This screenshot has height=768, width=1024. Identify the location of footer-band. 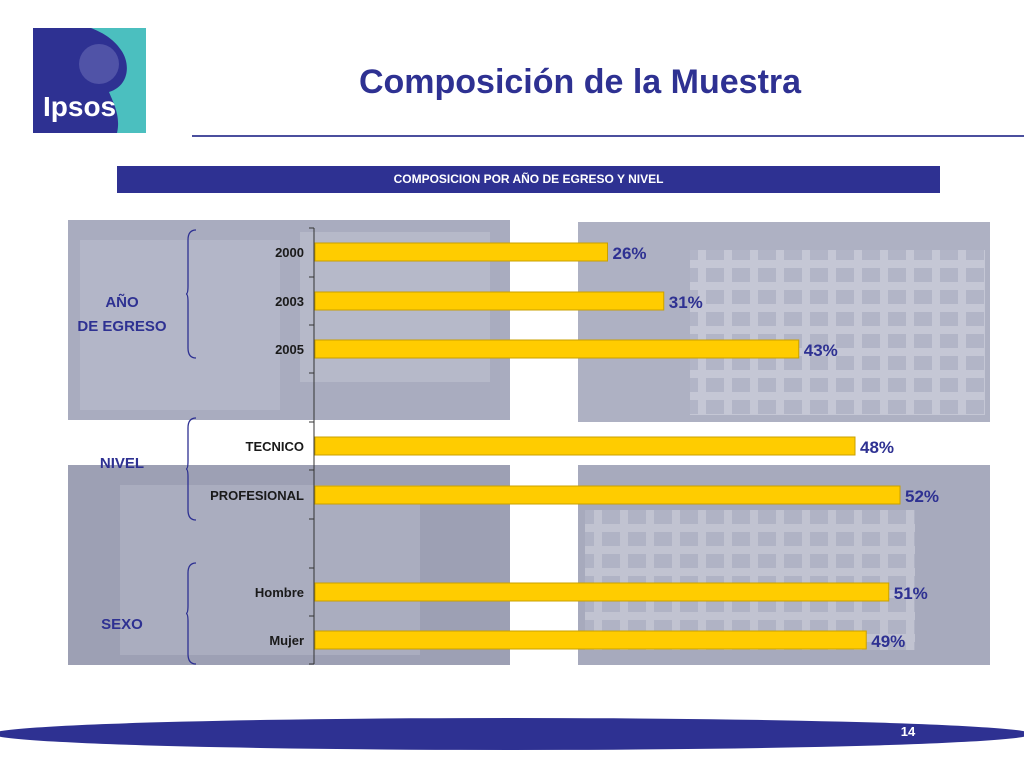
(512, 734).